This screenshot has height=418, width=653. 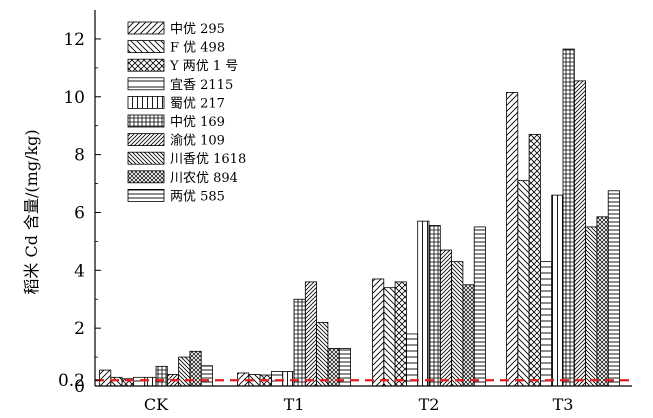 What do you see at coordinates (31, 211) in the screenshot?
I see `y-axis-label: 稻米 Cd 含量/(mg/kg)` at bounding box center [31, 211].